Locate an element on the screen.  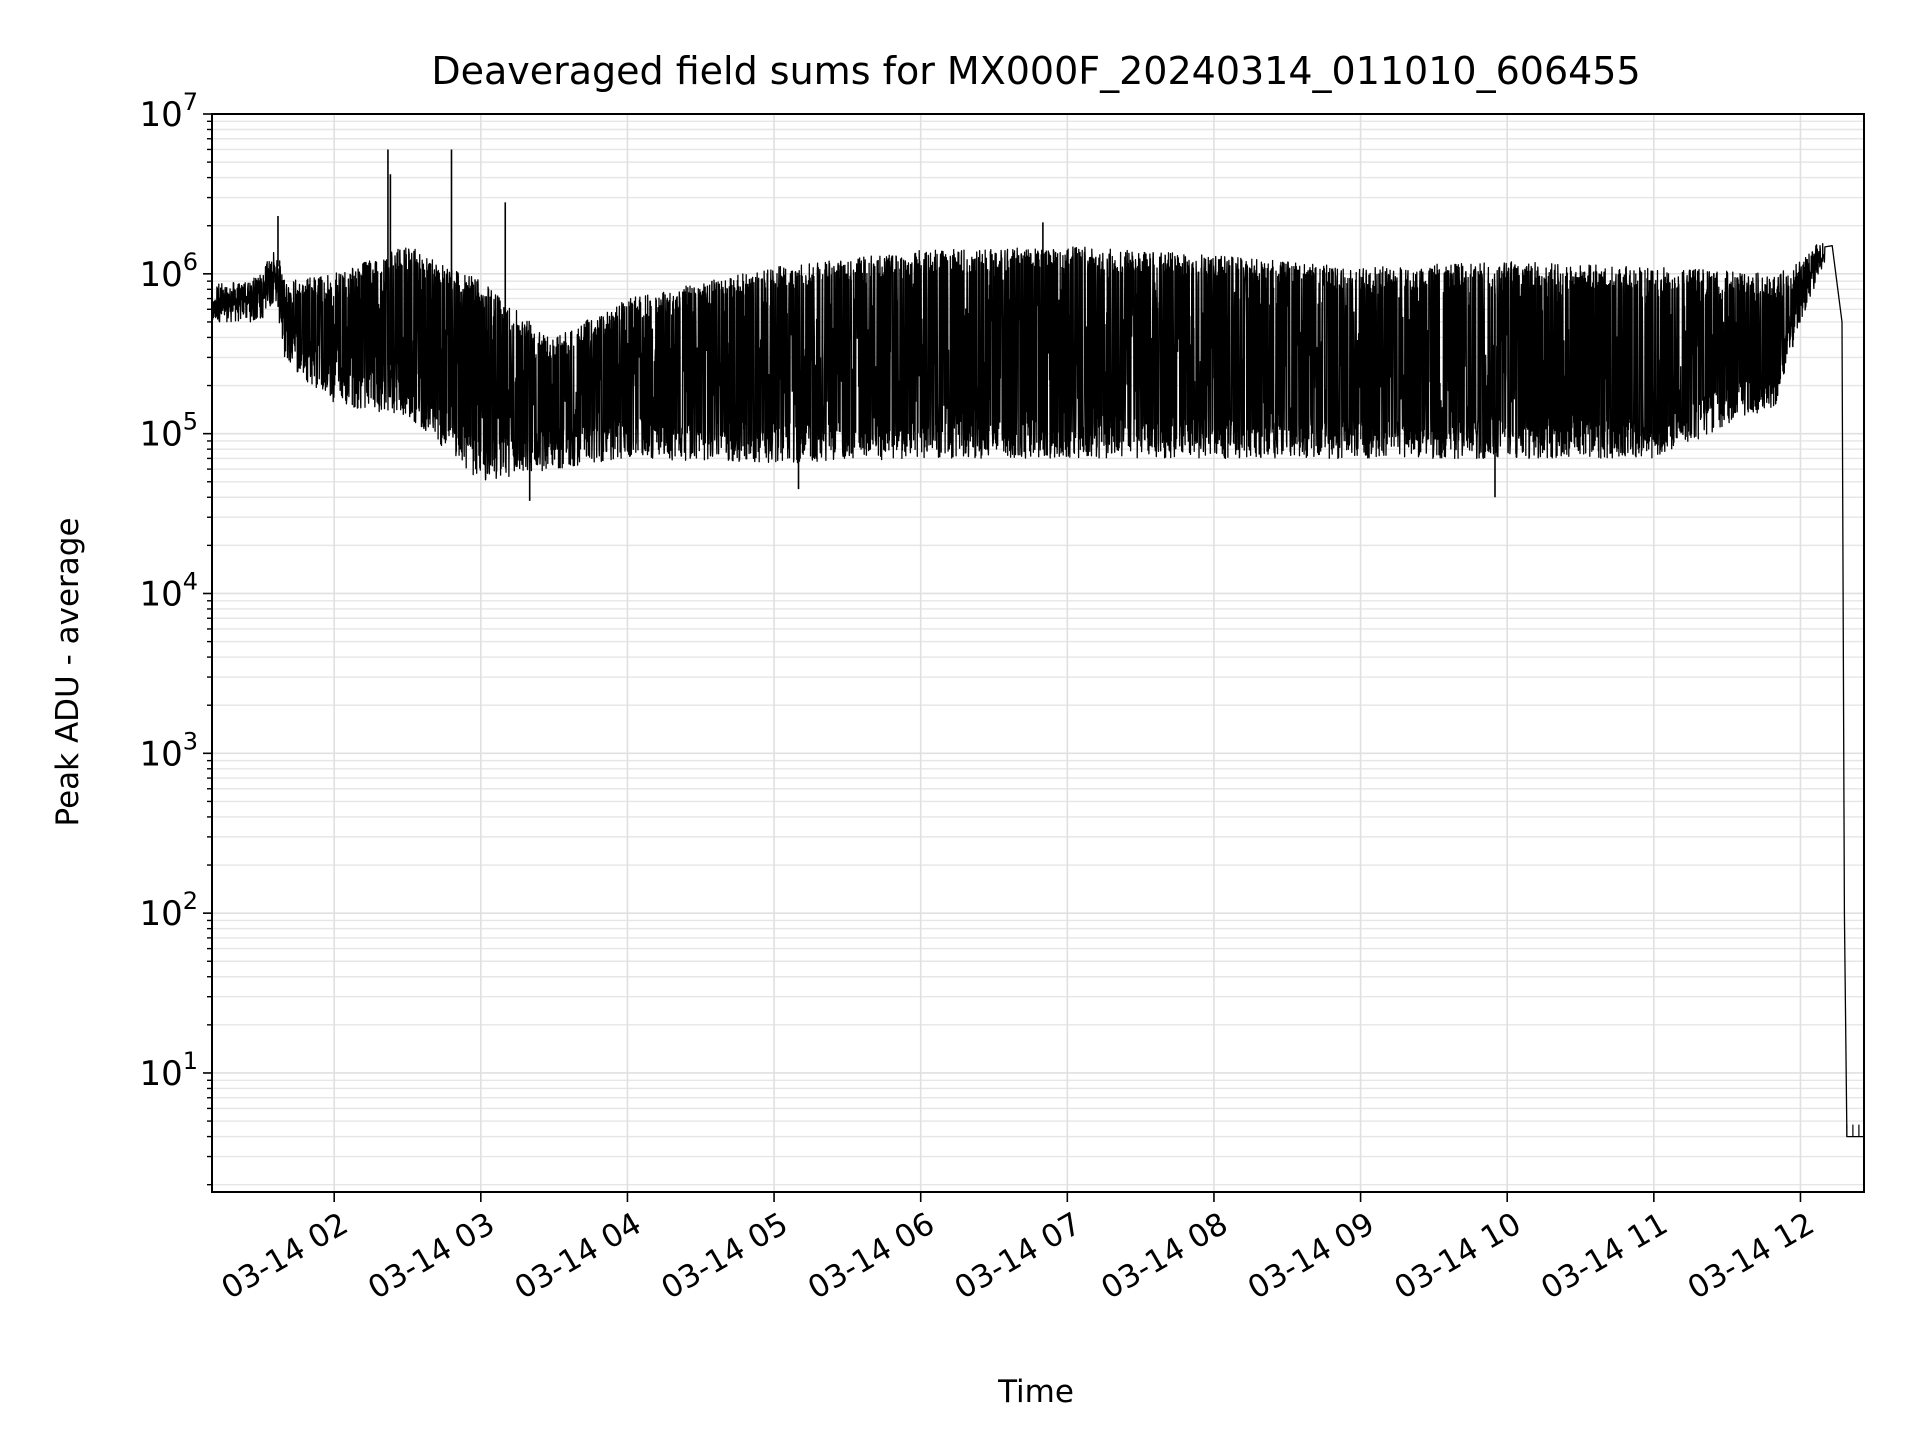
y-tick-label: 10² is located at coordinates (168, 910).